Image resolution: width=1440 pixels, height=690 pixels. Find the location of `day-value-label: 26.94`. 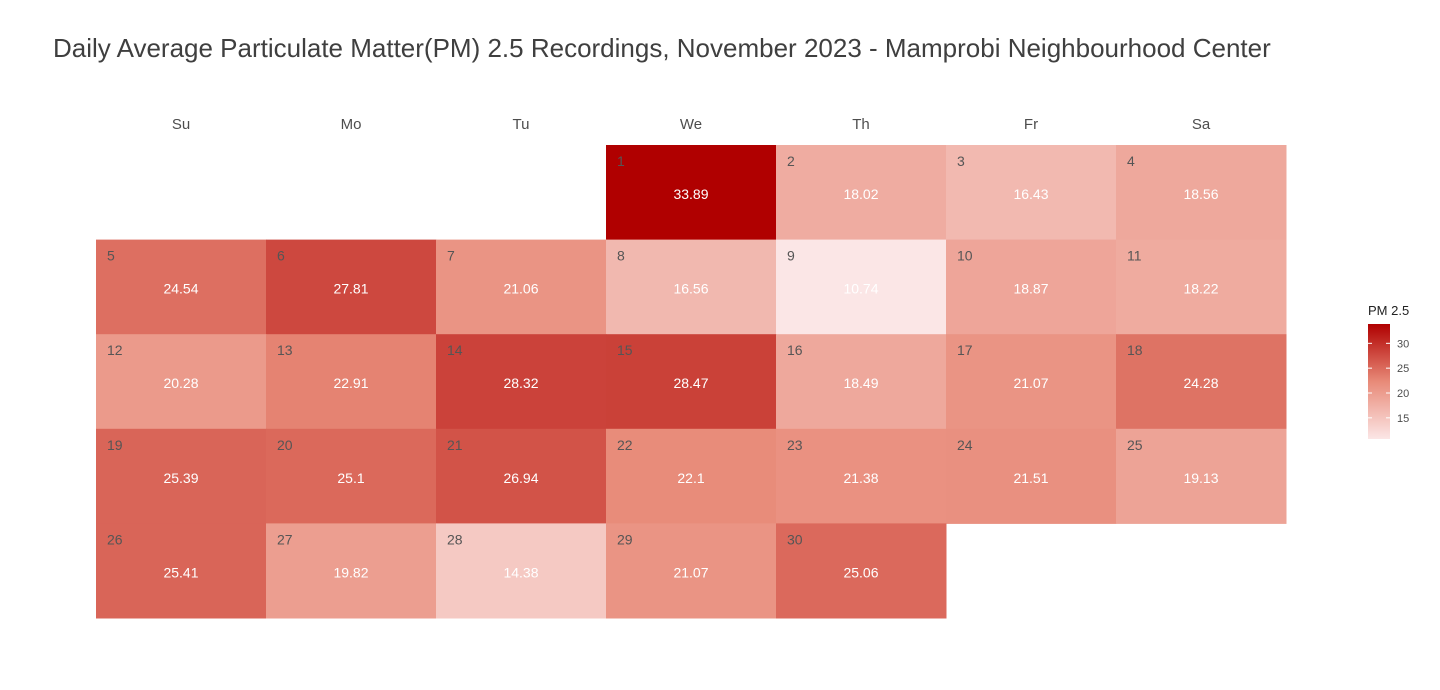

day-value-label: 26.94 is located at coordinates (520, 478).